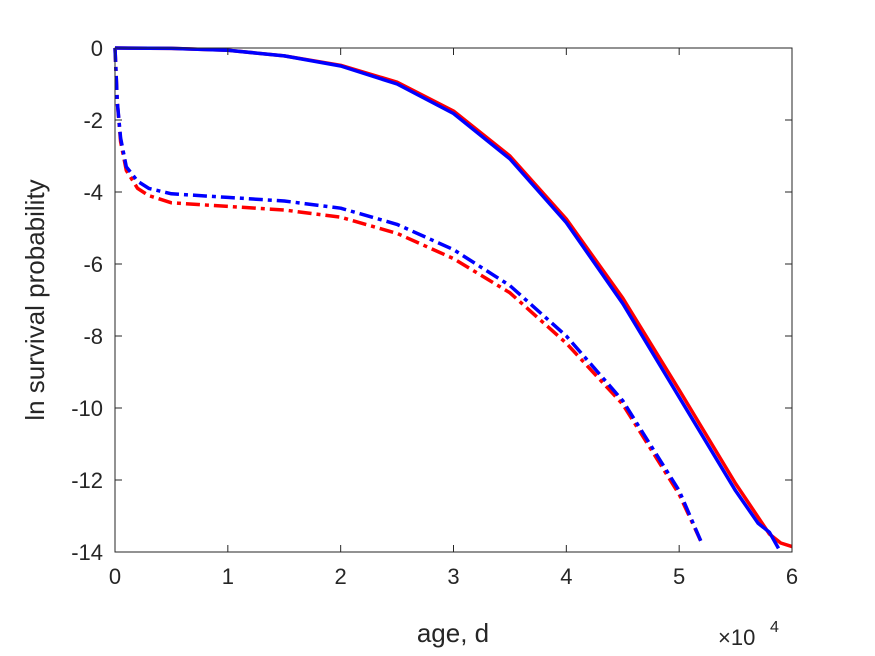 The height and width of the screenshot is (656, 875). I want to click on x-axis-label: age, d, so click(453, 633).